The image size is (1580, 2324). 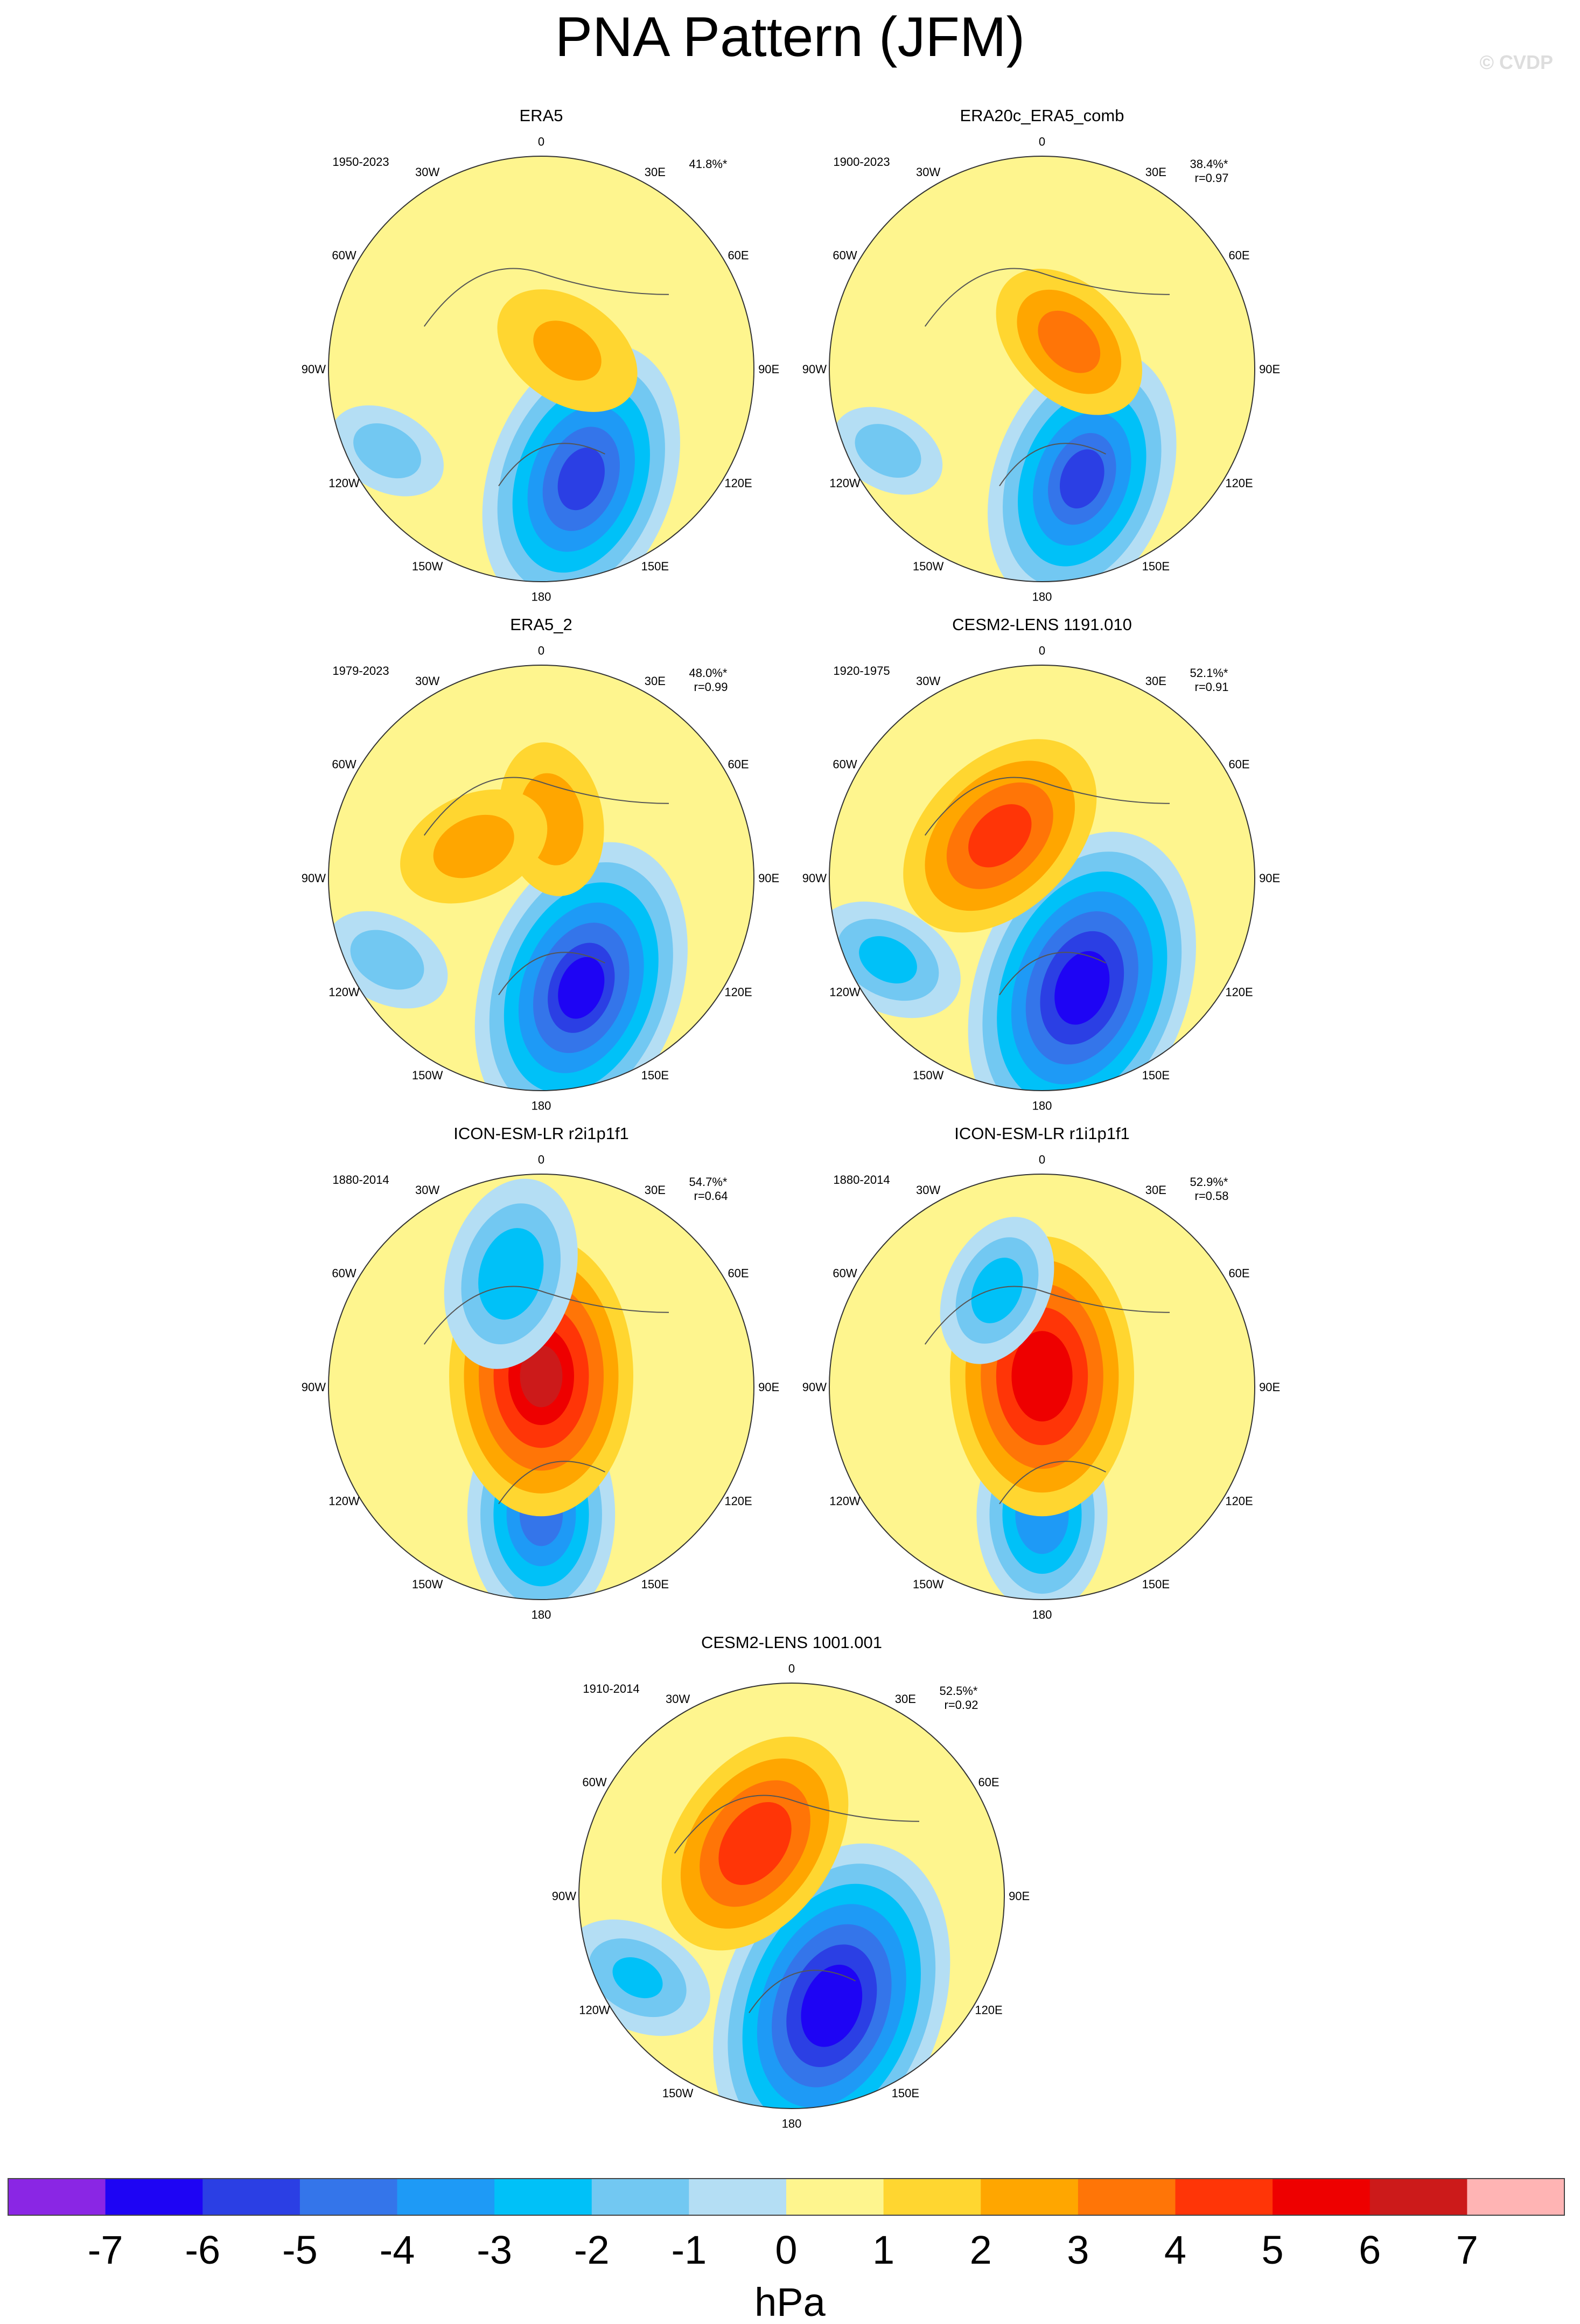 What do you see at coordinates (1212, 178) in the screenshot?
I see `panel-correlation: r=0.97` at bounding box center [1212, 178].